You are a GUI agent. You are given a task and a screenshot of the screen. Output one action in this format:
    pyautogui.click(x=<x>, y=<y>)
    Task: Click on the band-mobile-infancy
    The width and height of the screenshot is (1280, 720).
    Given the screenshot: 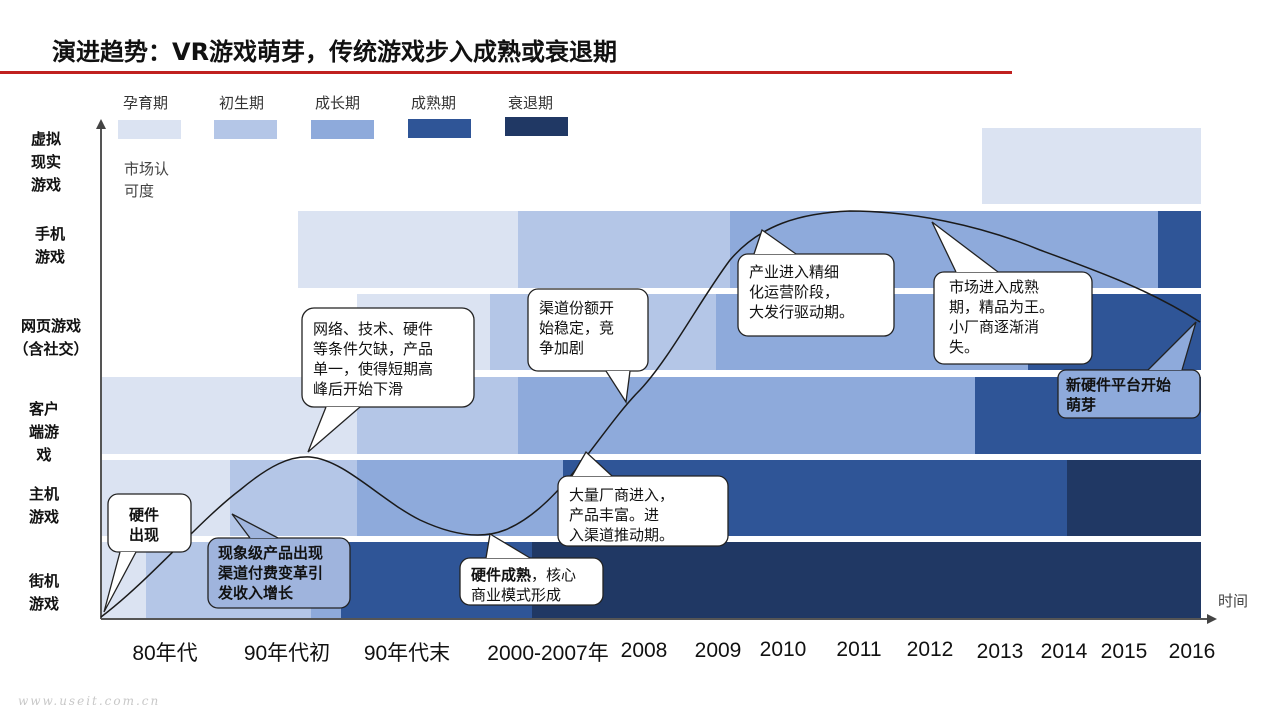 What is the action you would take?
    pyautogui.click(x=624, y=249)
    